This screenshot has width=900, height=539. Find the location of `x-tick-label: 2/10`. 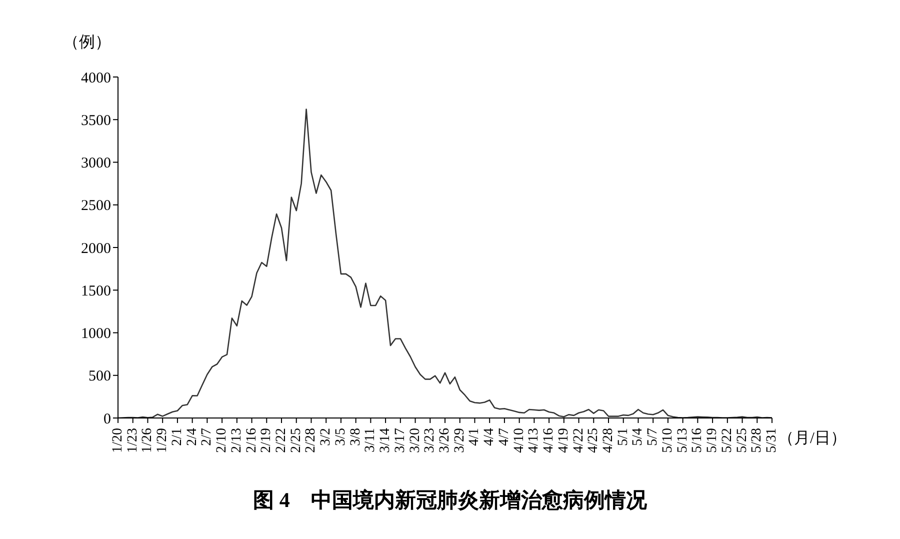

x-tick-label: 2/10 is located at coordinates (222, 440).